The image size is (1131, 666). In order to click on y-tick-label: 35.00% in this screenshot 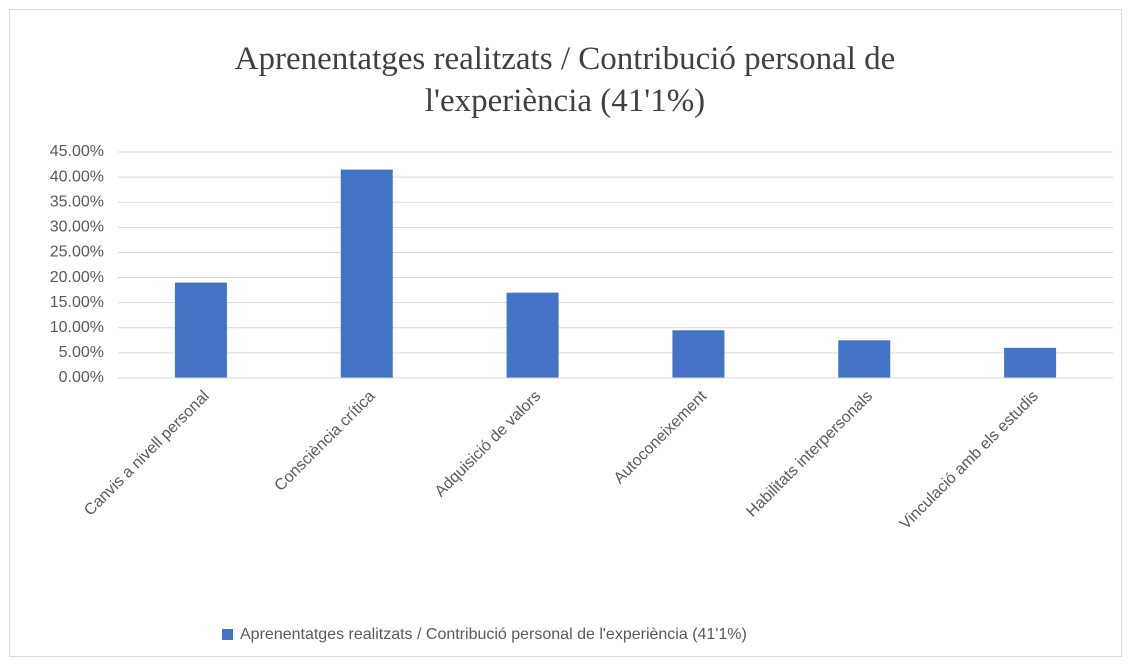, I will do `click(77, 201)`.